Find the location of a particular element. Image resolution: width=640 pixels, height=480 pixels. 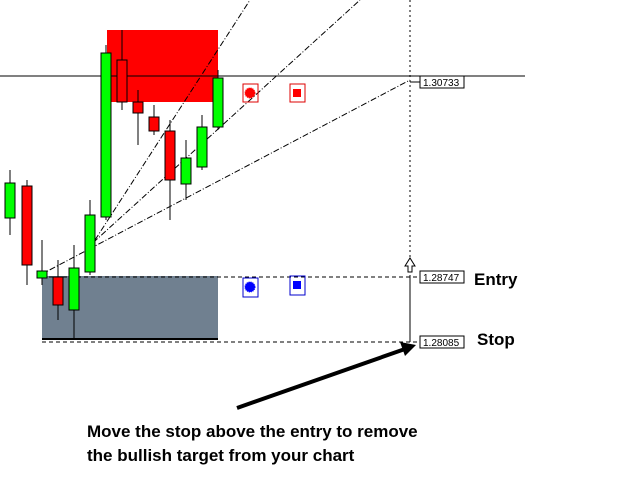

signal-icons is located at coordinates (274, 190).